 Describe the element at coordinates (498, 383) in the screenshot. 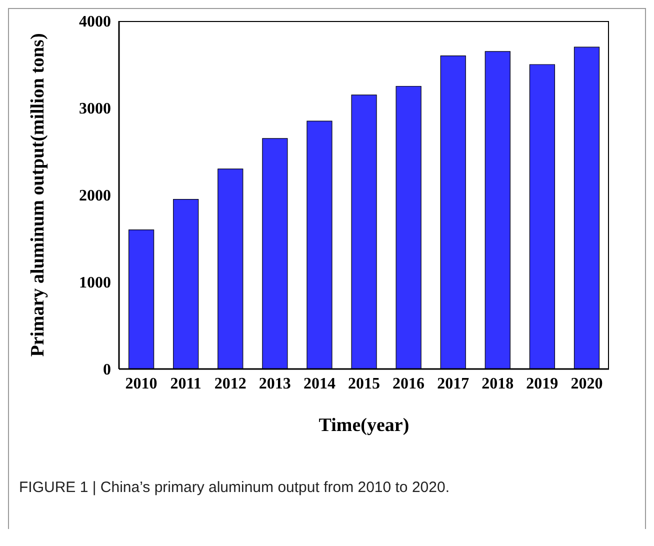

I see `x-tick-label: 2018` at that location.